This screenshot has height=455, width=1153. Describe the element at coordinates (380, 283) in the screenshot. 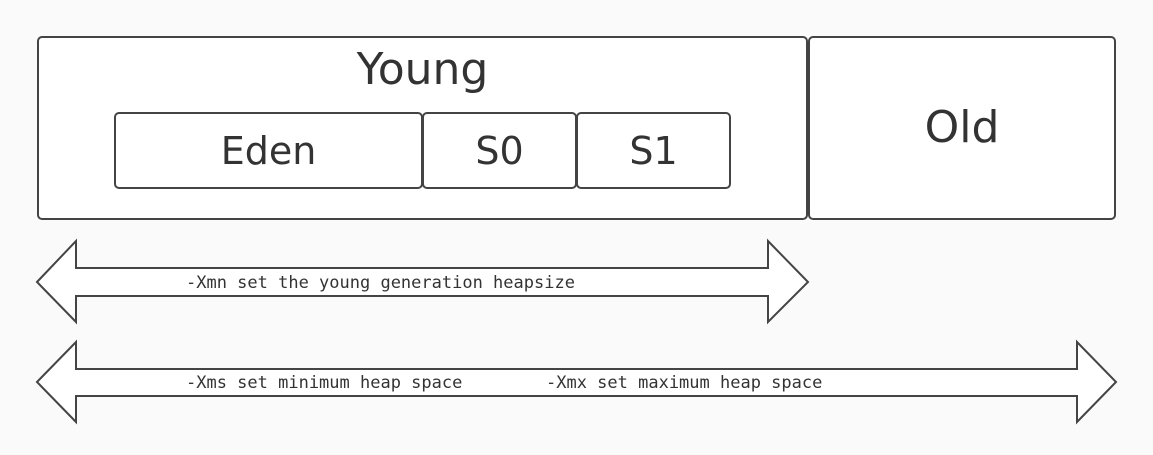

I see `xmn-flag-text: -Xmn set the young generation heapsize` at that location.